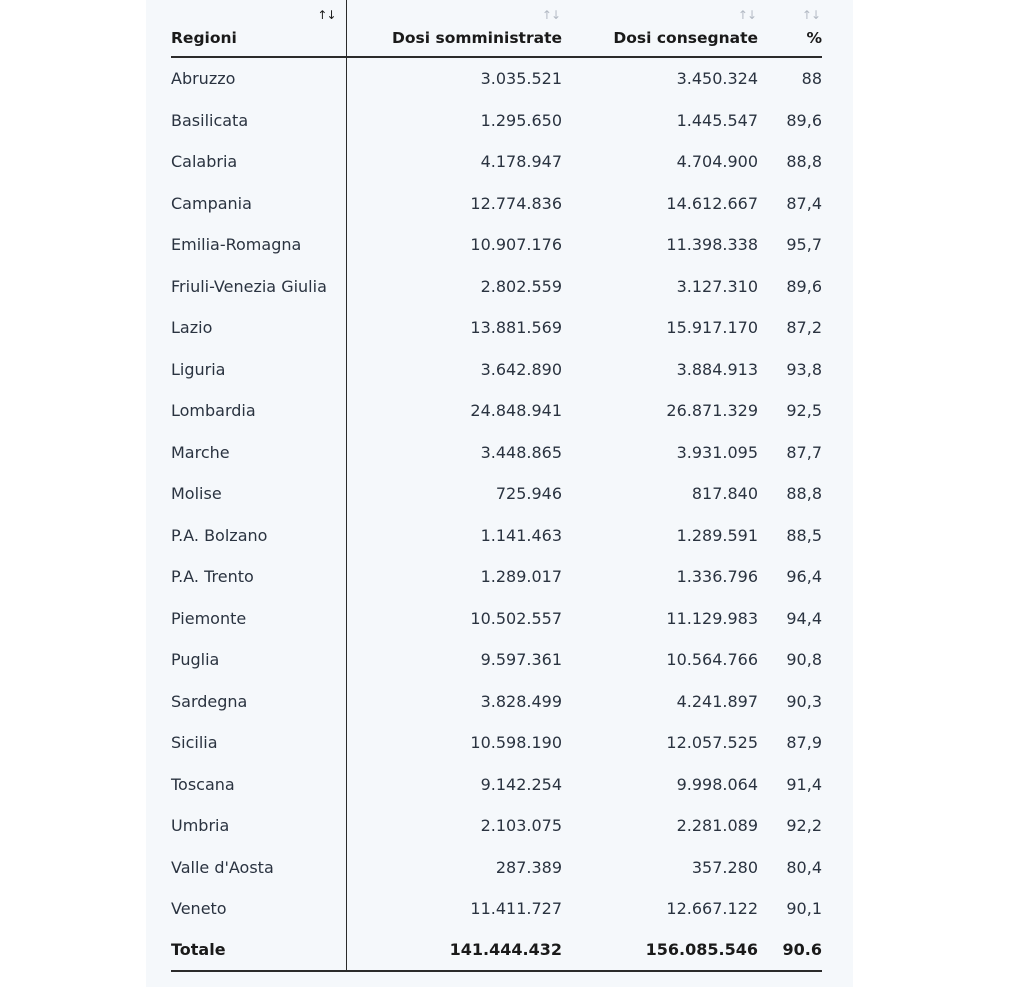 The image size is (1024, 987). What do you see at coordinates (804, 743) in the screenshot?
I see `cell-percent: 87,9` at bounding box center [804, 743].